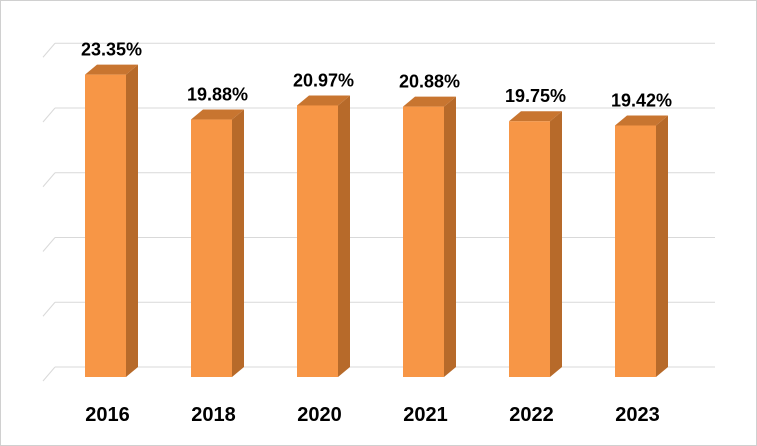 This screenshot has height=446, width=757. Describe the element at coordinates (372, 415) in the screenshot. I see `category-labels: 2016 2018 2020 2021 2022 2023` at that location.